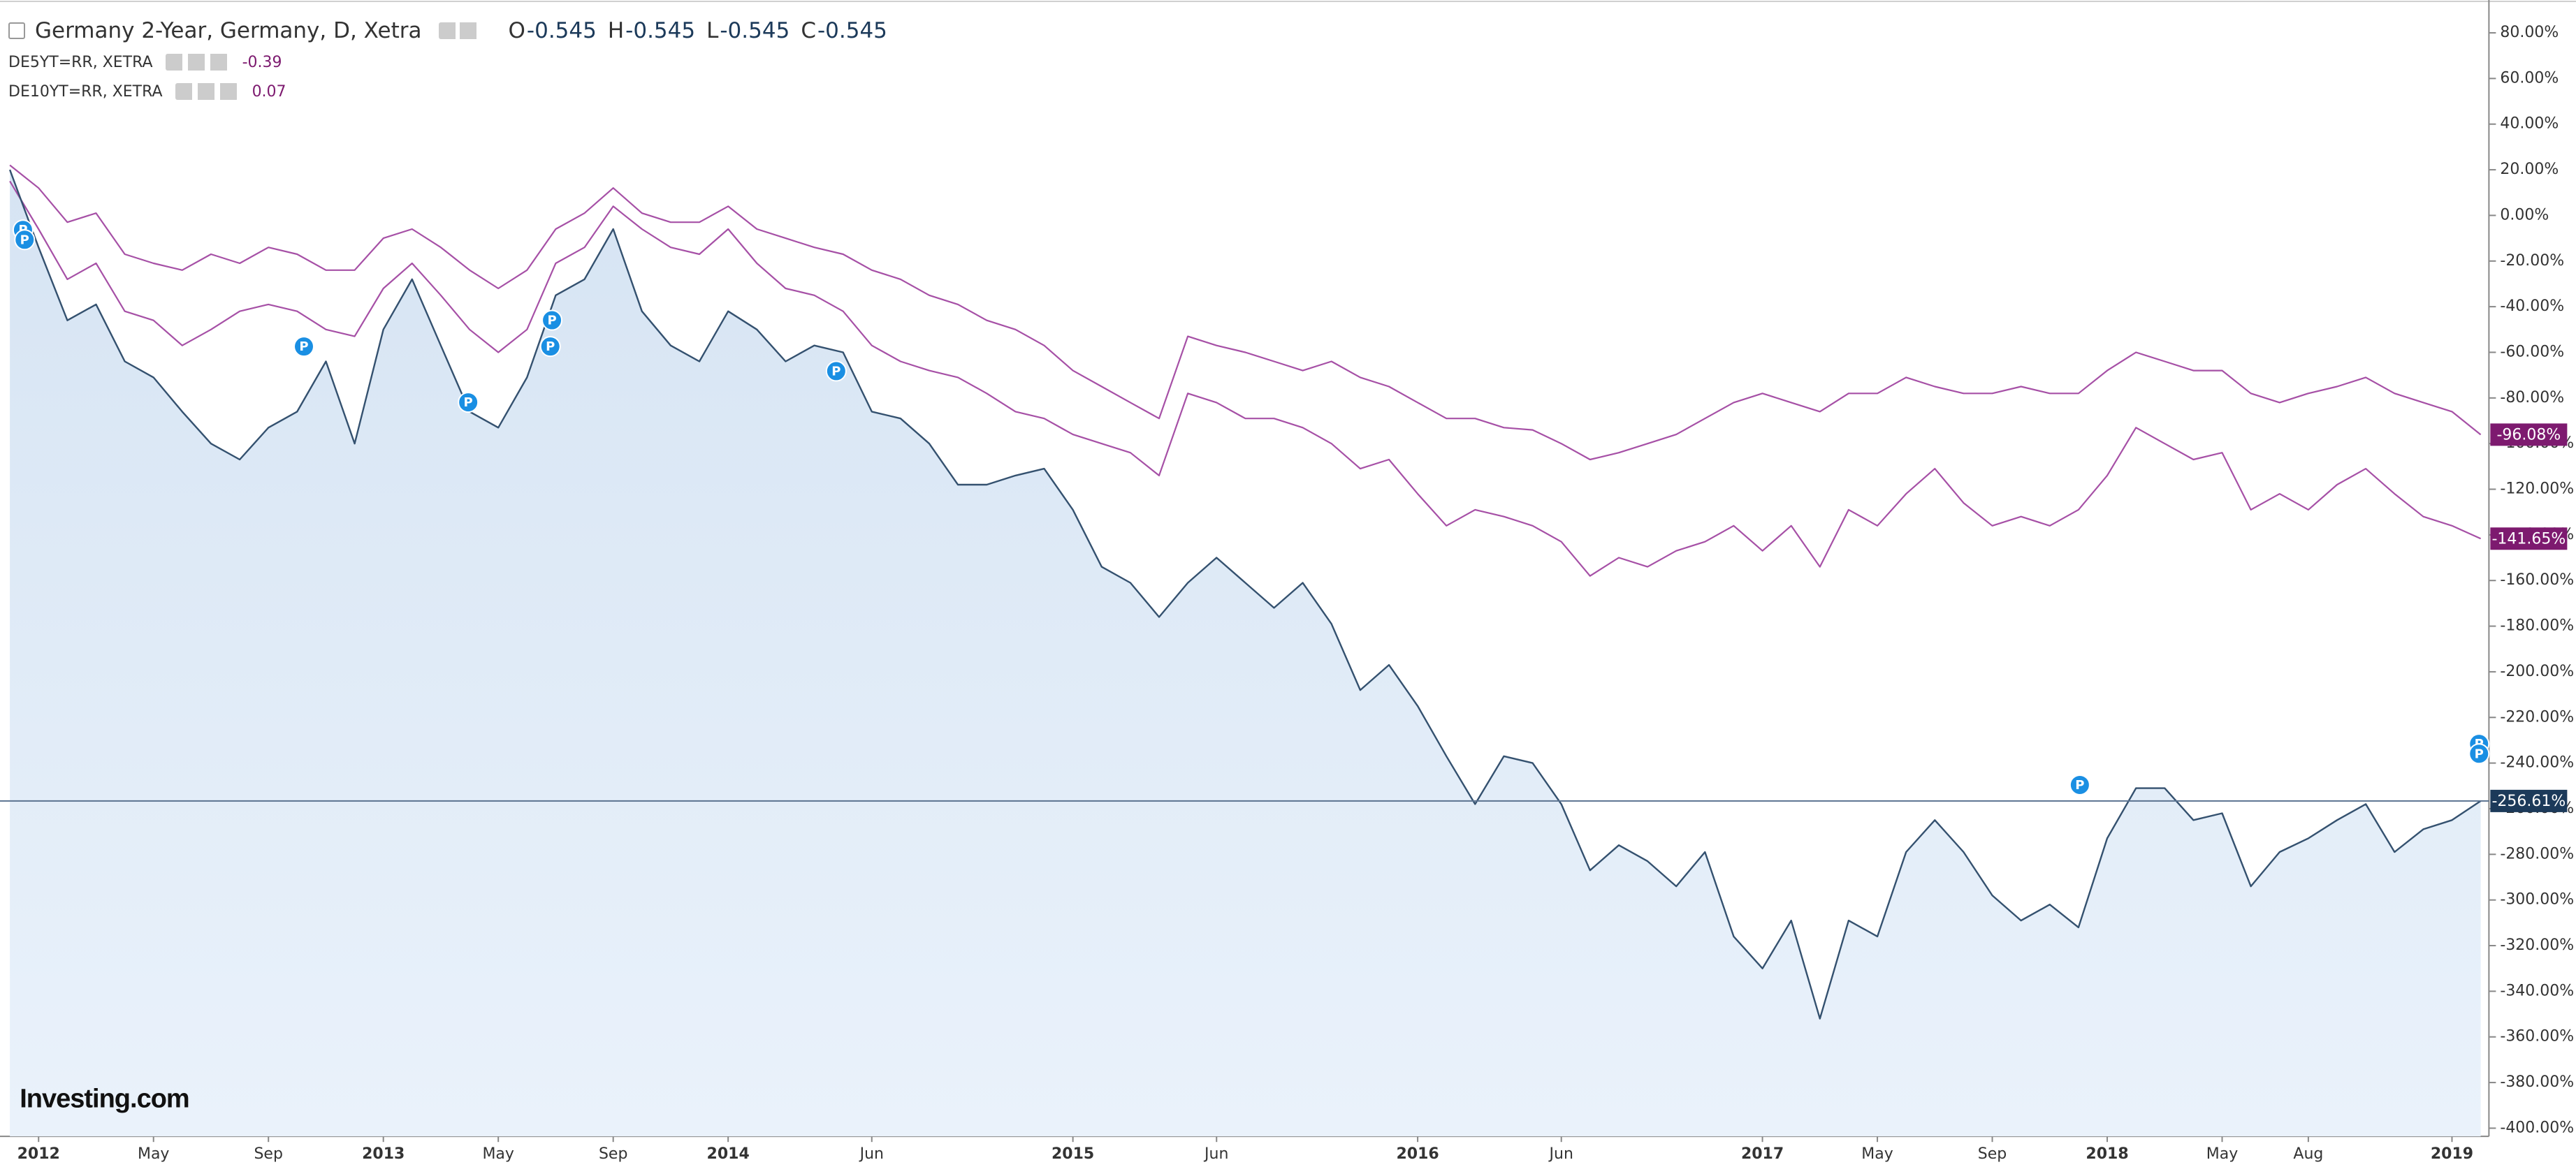  What do you see at coordinates (383, 1154) in the screenshot?
I see `x-tick-label: 2013` at bounding box center [383, 1154].